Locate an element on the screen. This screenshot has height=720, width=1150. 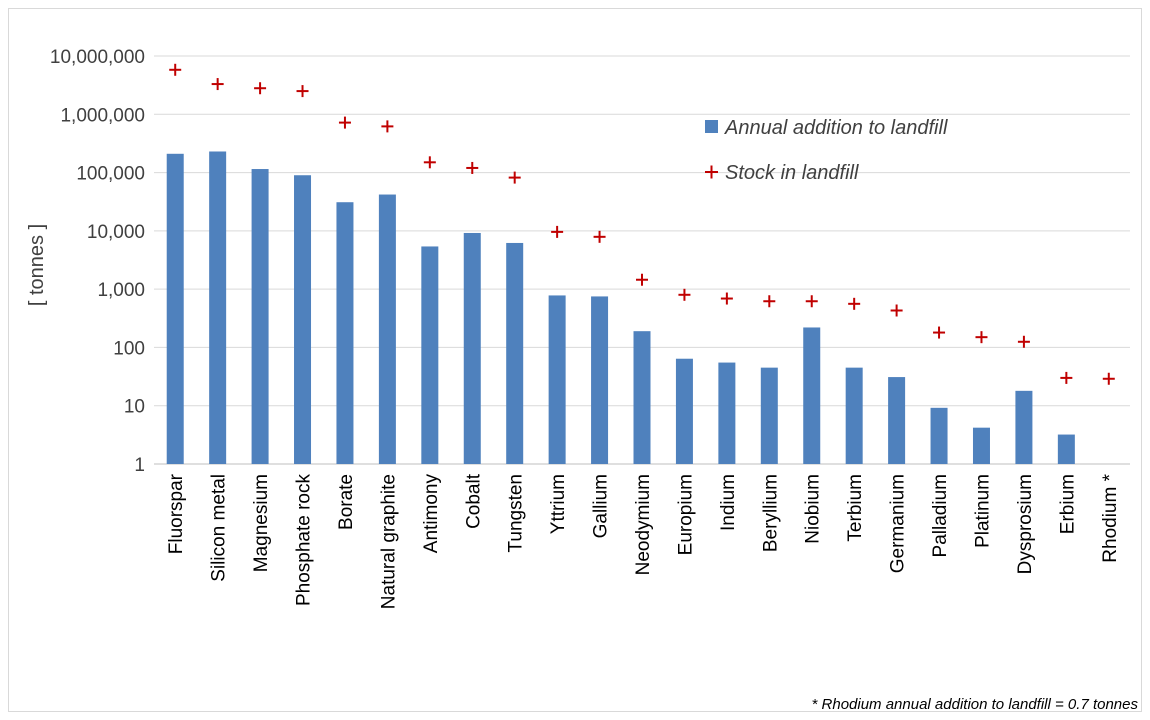
category-label: Palladium is located at coordinates (940, 515).